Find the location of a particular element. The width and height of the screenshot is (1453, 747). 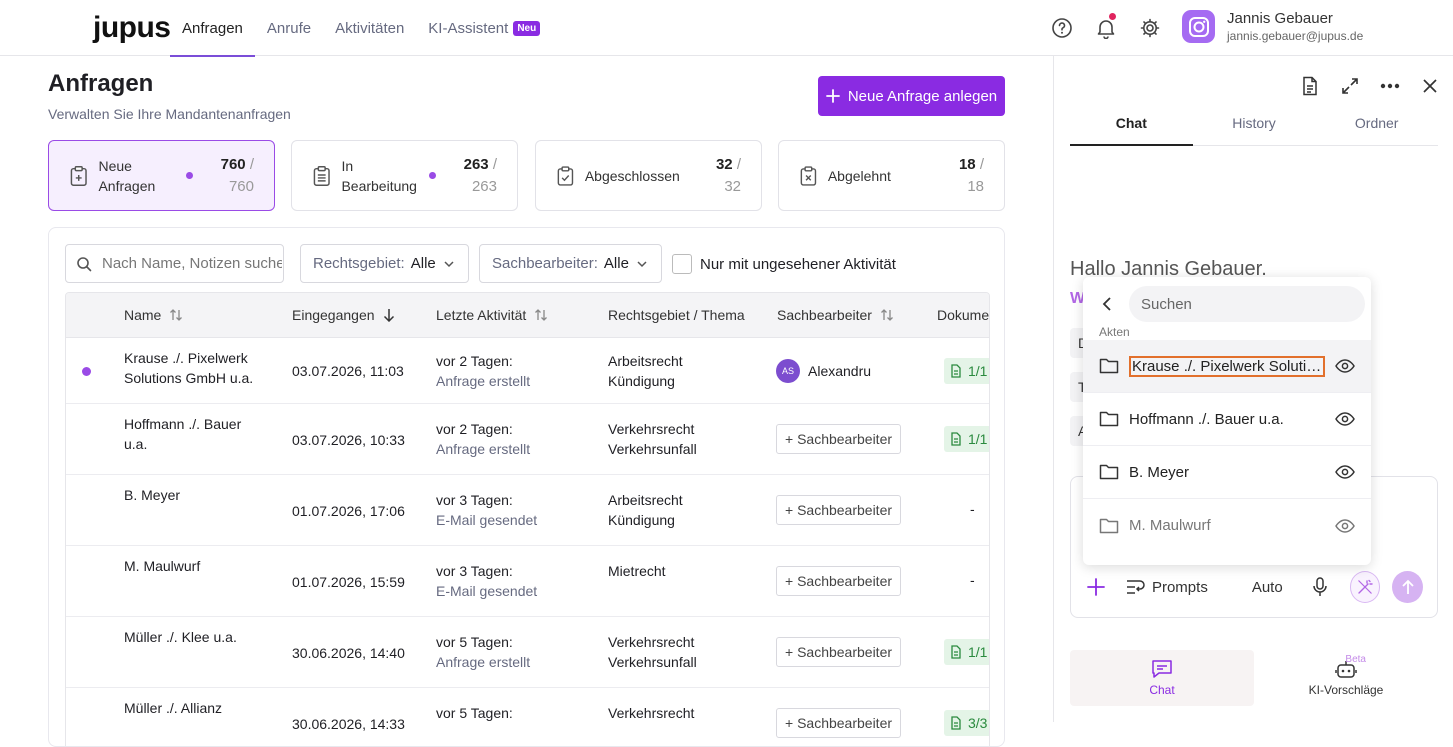

tab-ordner: Ordner is located at coordinates (1376, 123).